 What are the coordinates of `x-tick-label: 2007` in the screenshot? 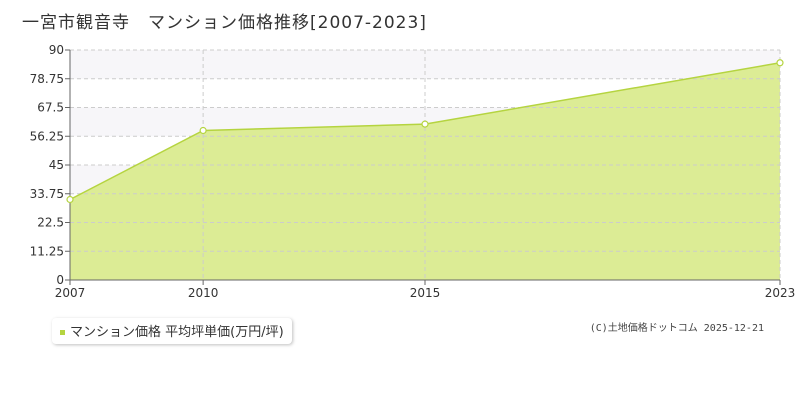 It's located at (70, 293).